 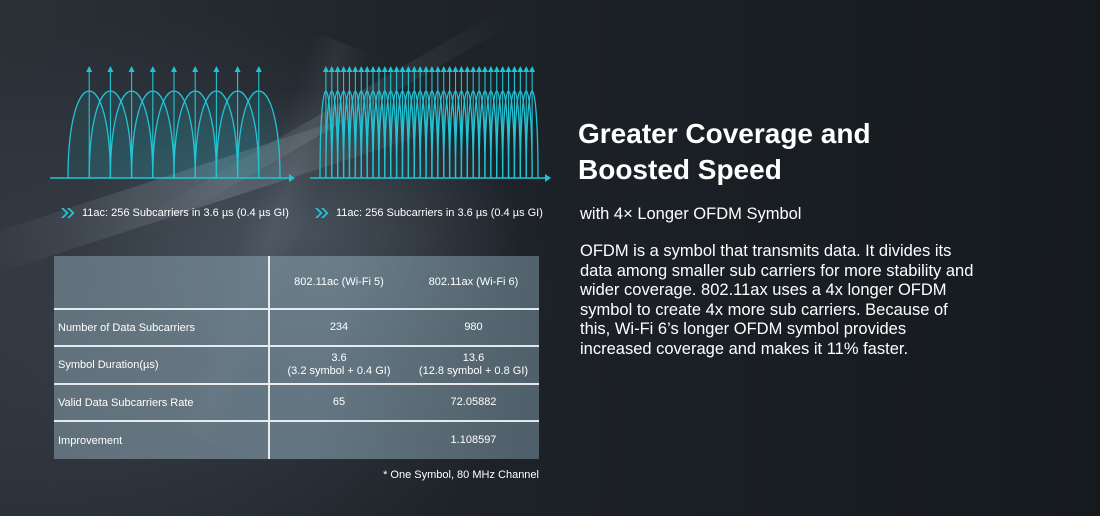 I want to click on ofdm-diagram-wifi6, so click(x=432, y=122).